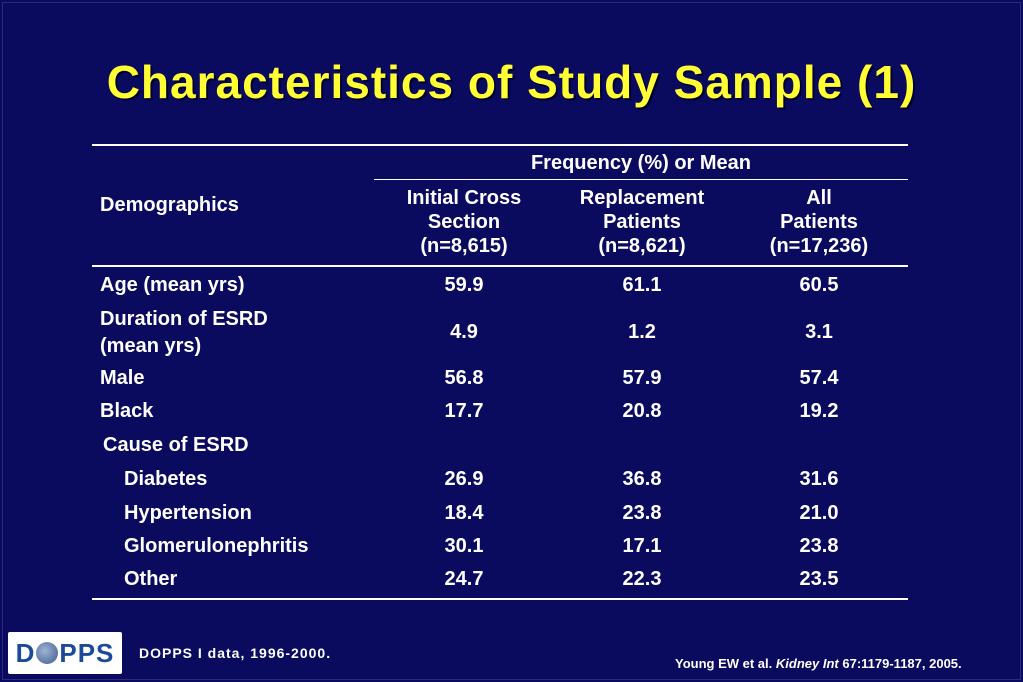 The height and width of the screenshot is (682, 1023). Describe the element at coordinates (464, 579) in the screenshot. I see `table-cell: 24.7` at that location.